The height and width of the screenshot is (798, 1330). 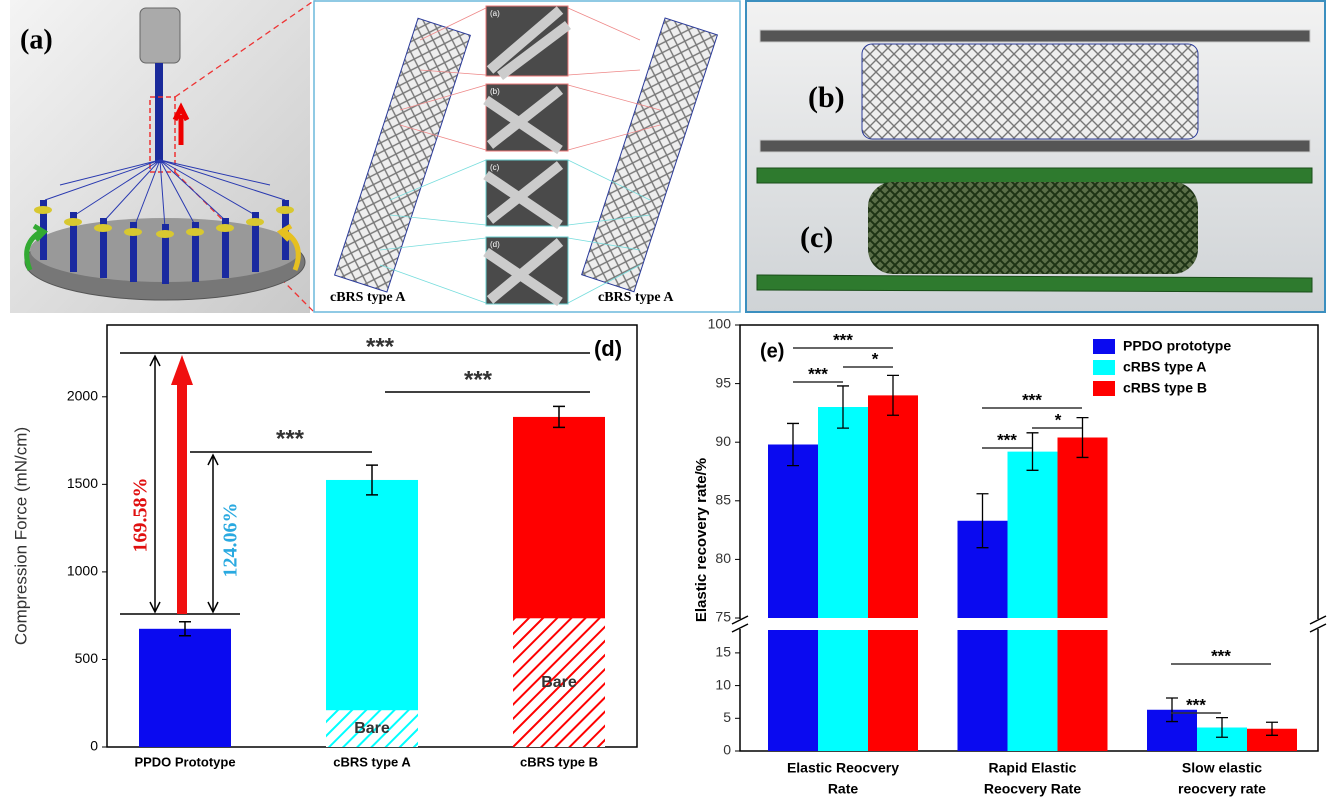 What do you see at coordinates (288, 247) in the screenshot?
I see `rotate-arrow-right` at bounding box center [288, 247].